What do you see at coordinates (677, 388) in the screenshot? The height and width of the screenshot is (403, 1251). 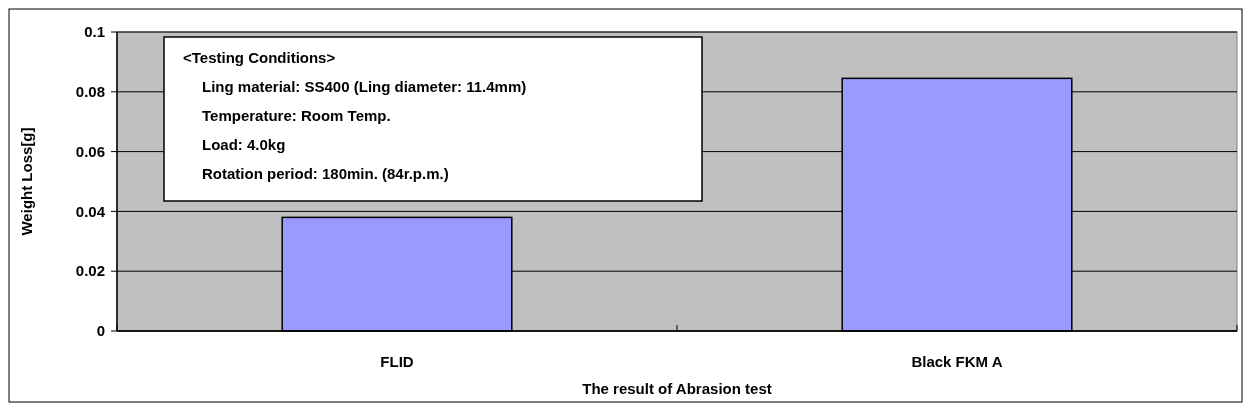 I see `x-axis-title: The result of Abrasion test` at bounding box center [677, 388].